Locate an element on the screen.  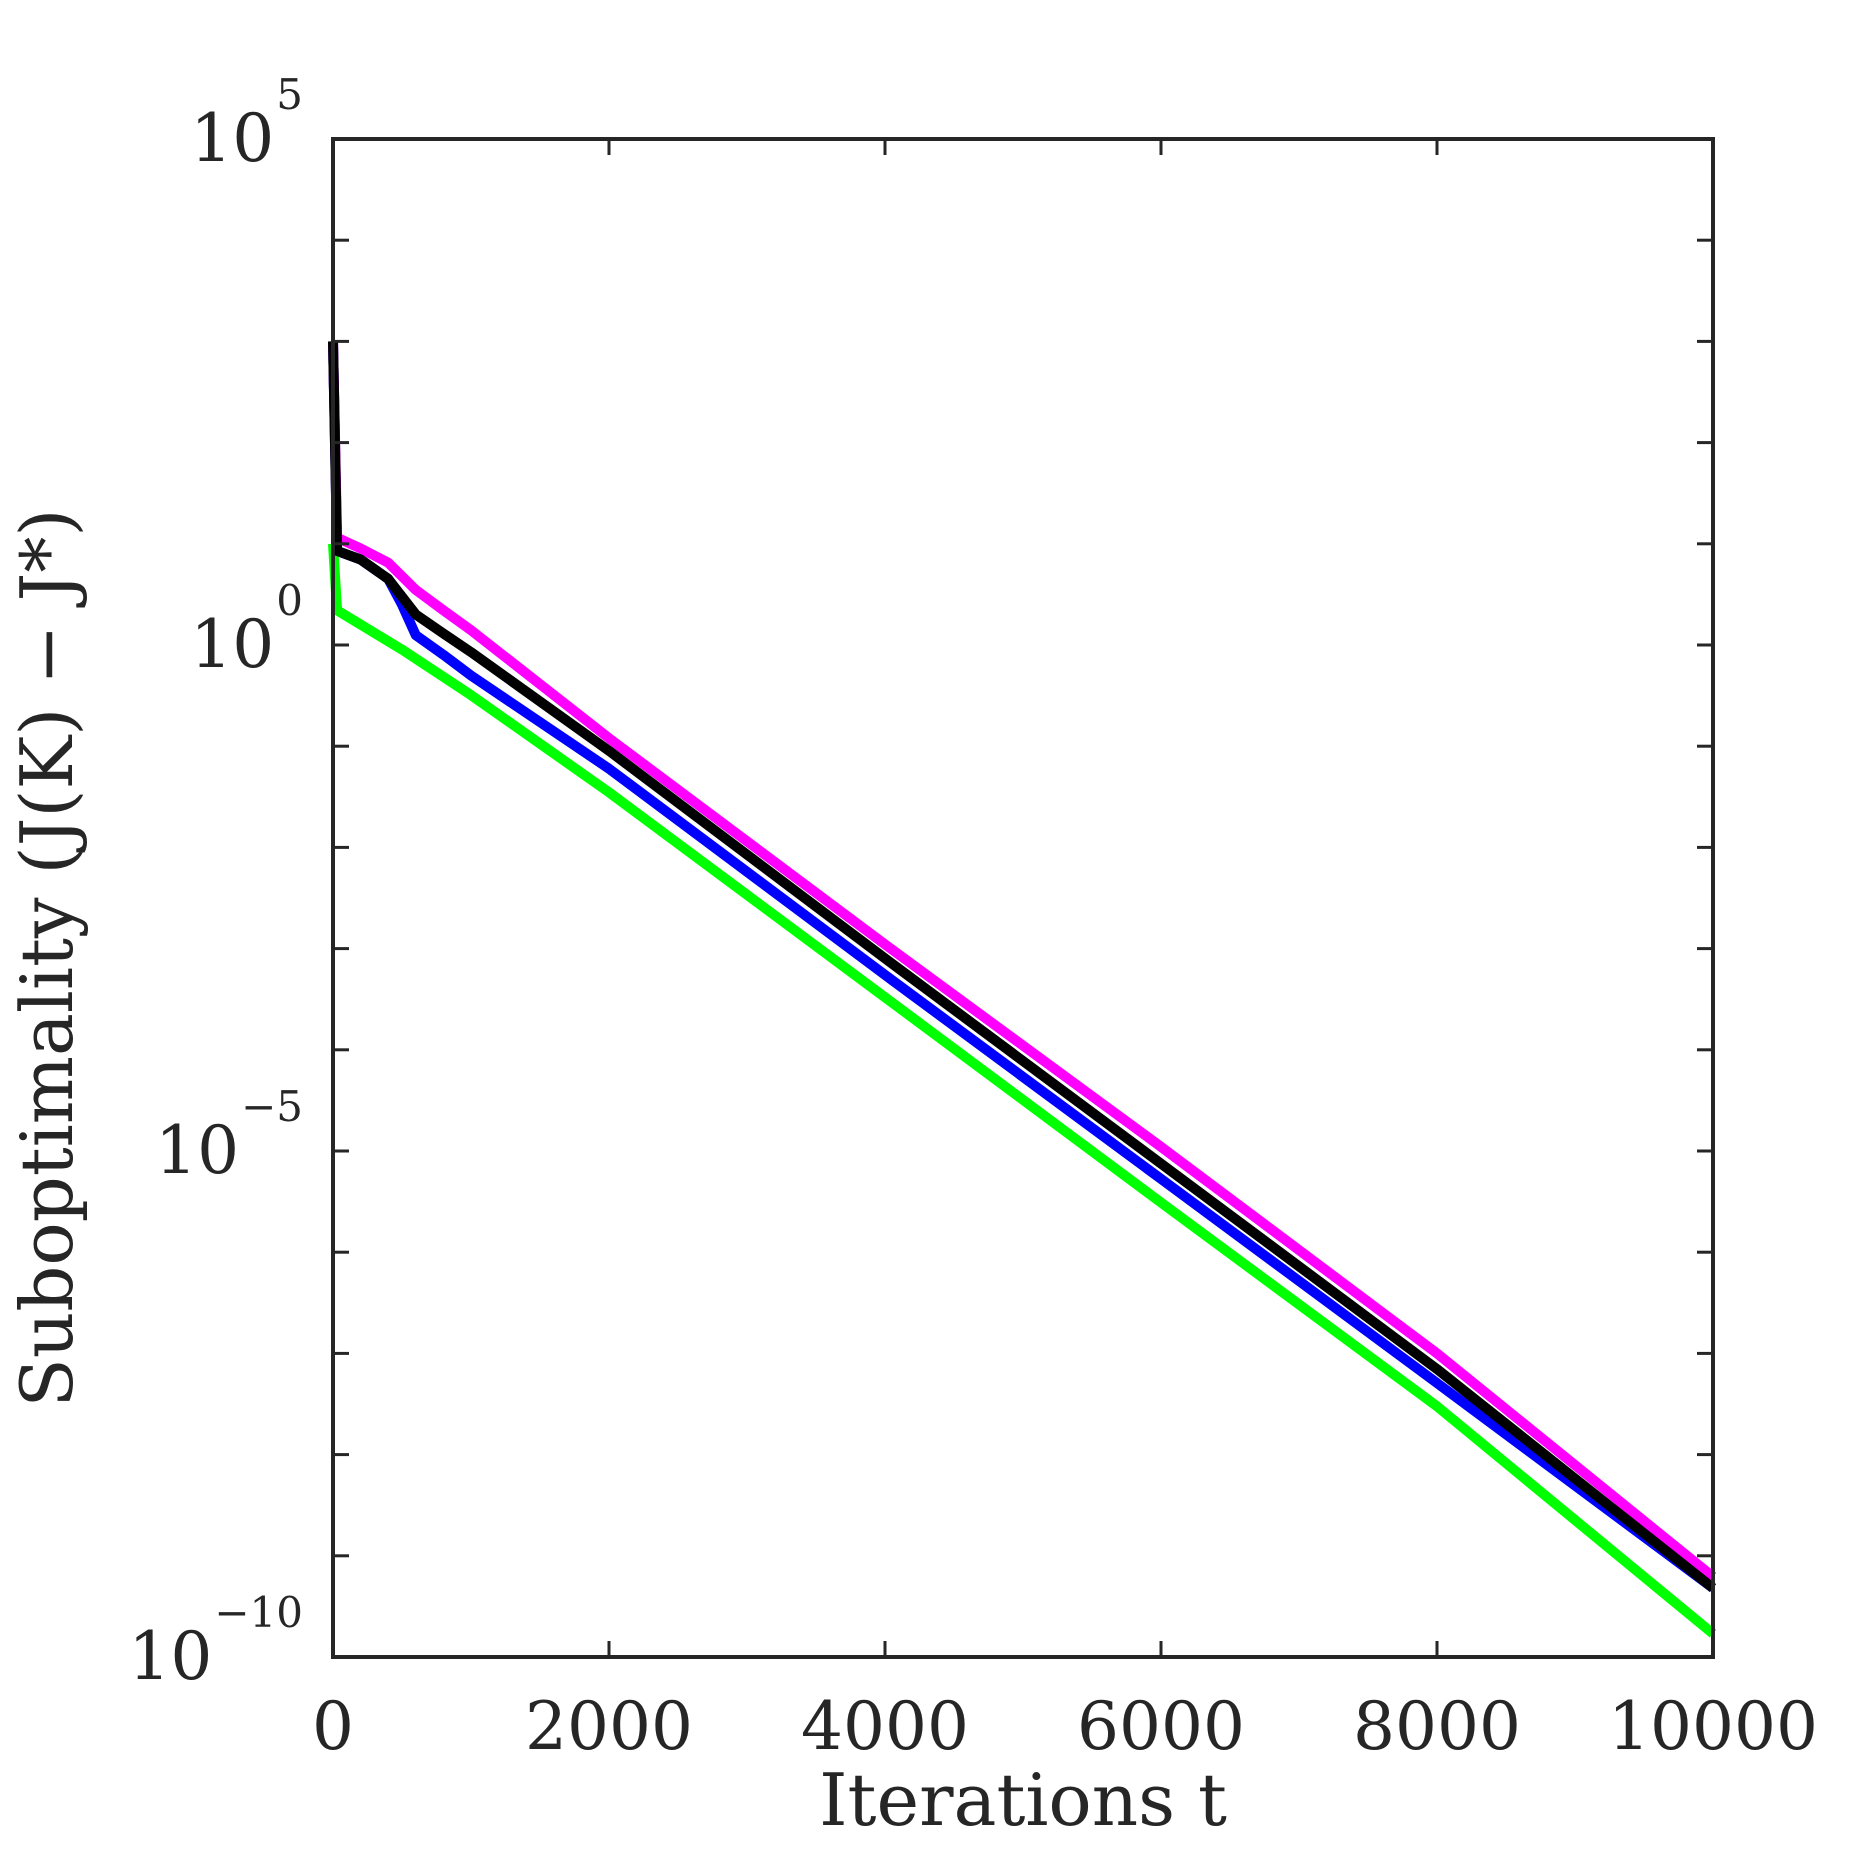
y-tick-exponent: 0 is located at coordinates (289, 600).